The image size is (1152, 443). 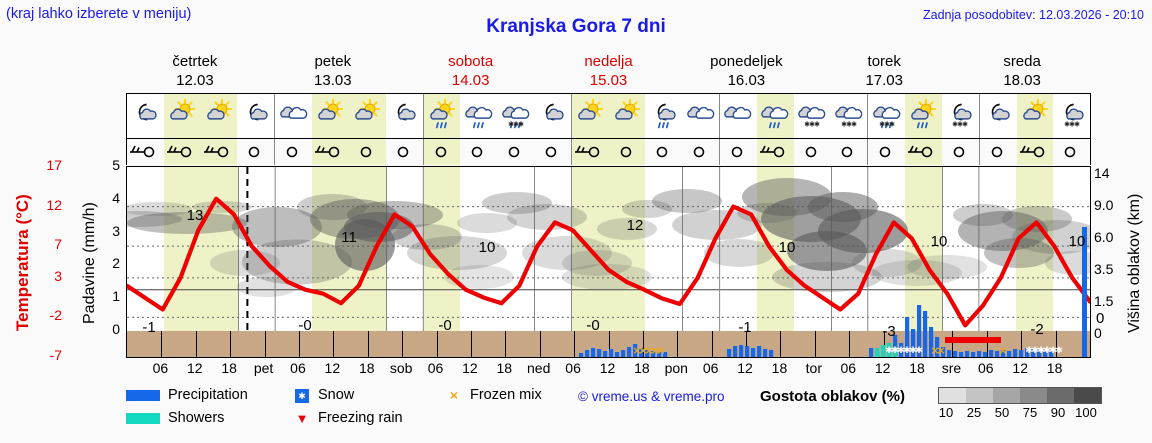 What do you see at coordinates (54, 165) in the screenshot?
I see `temp-tick: 17` at bounding box center [54, 165].